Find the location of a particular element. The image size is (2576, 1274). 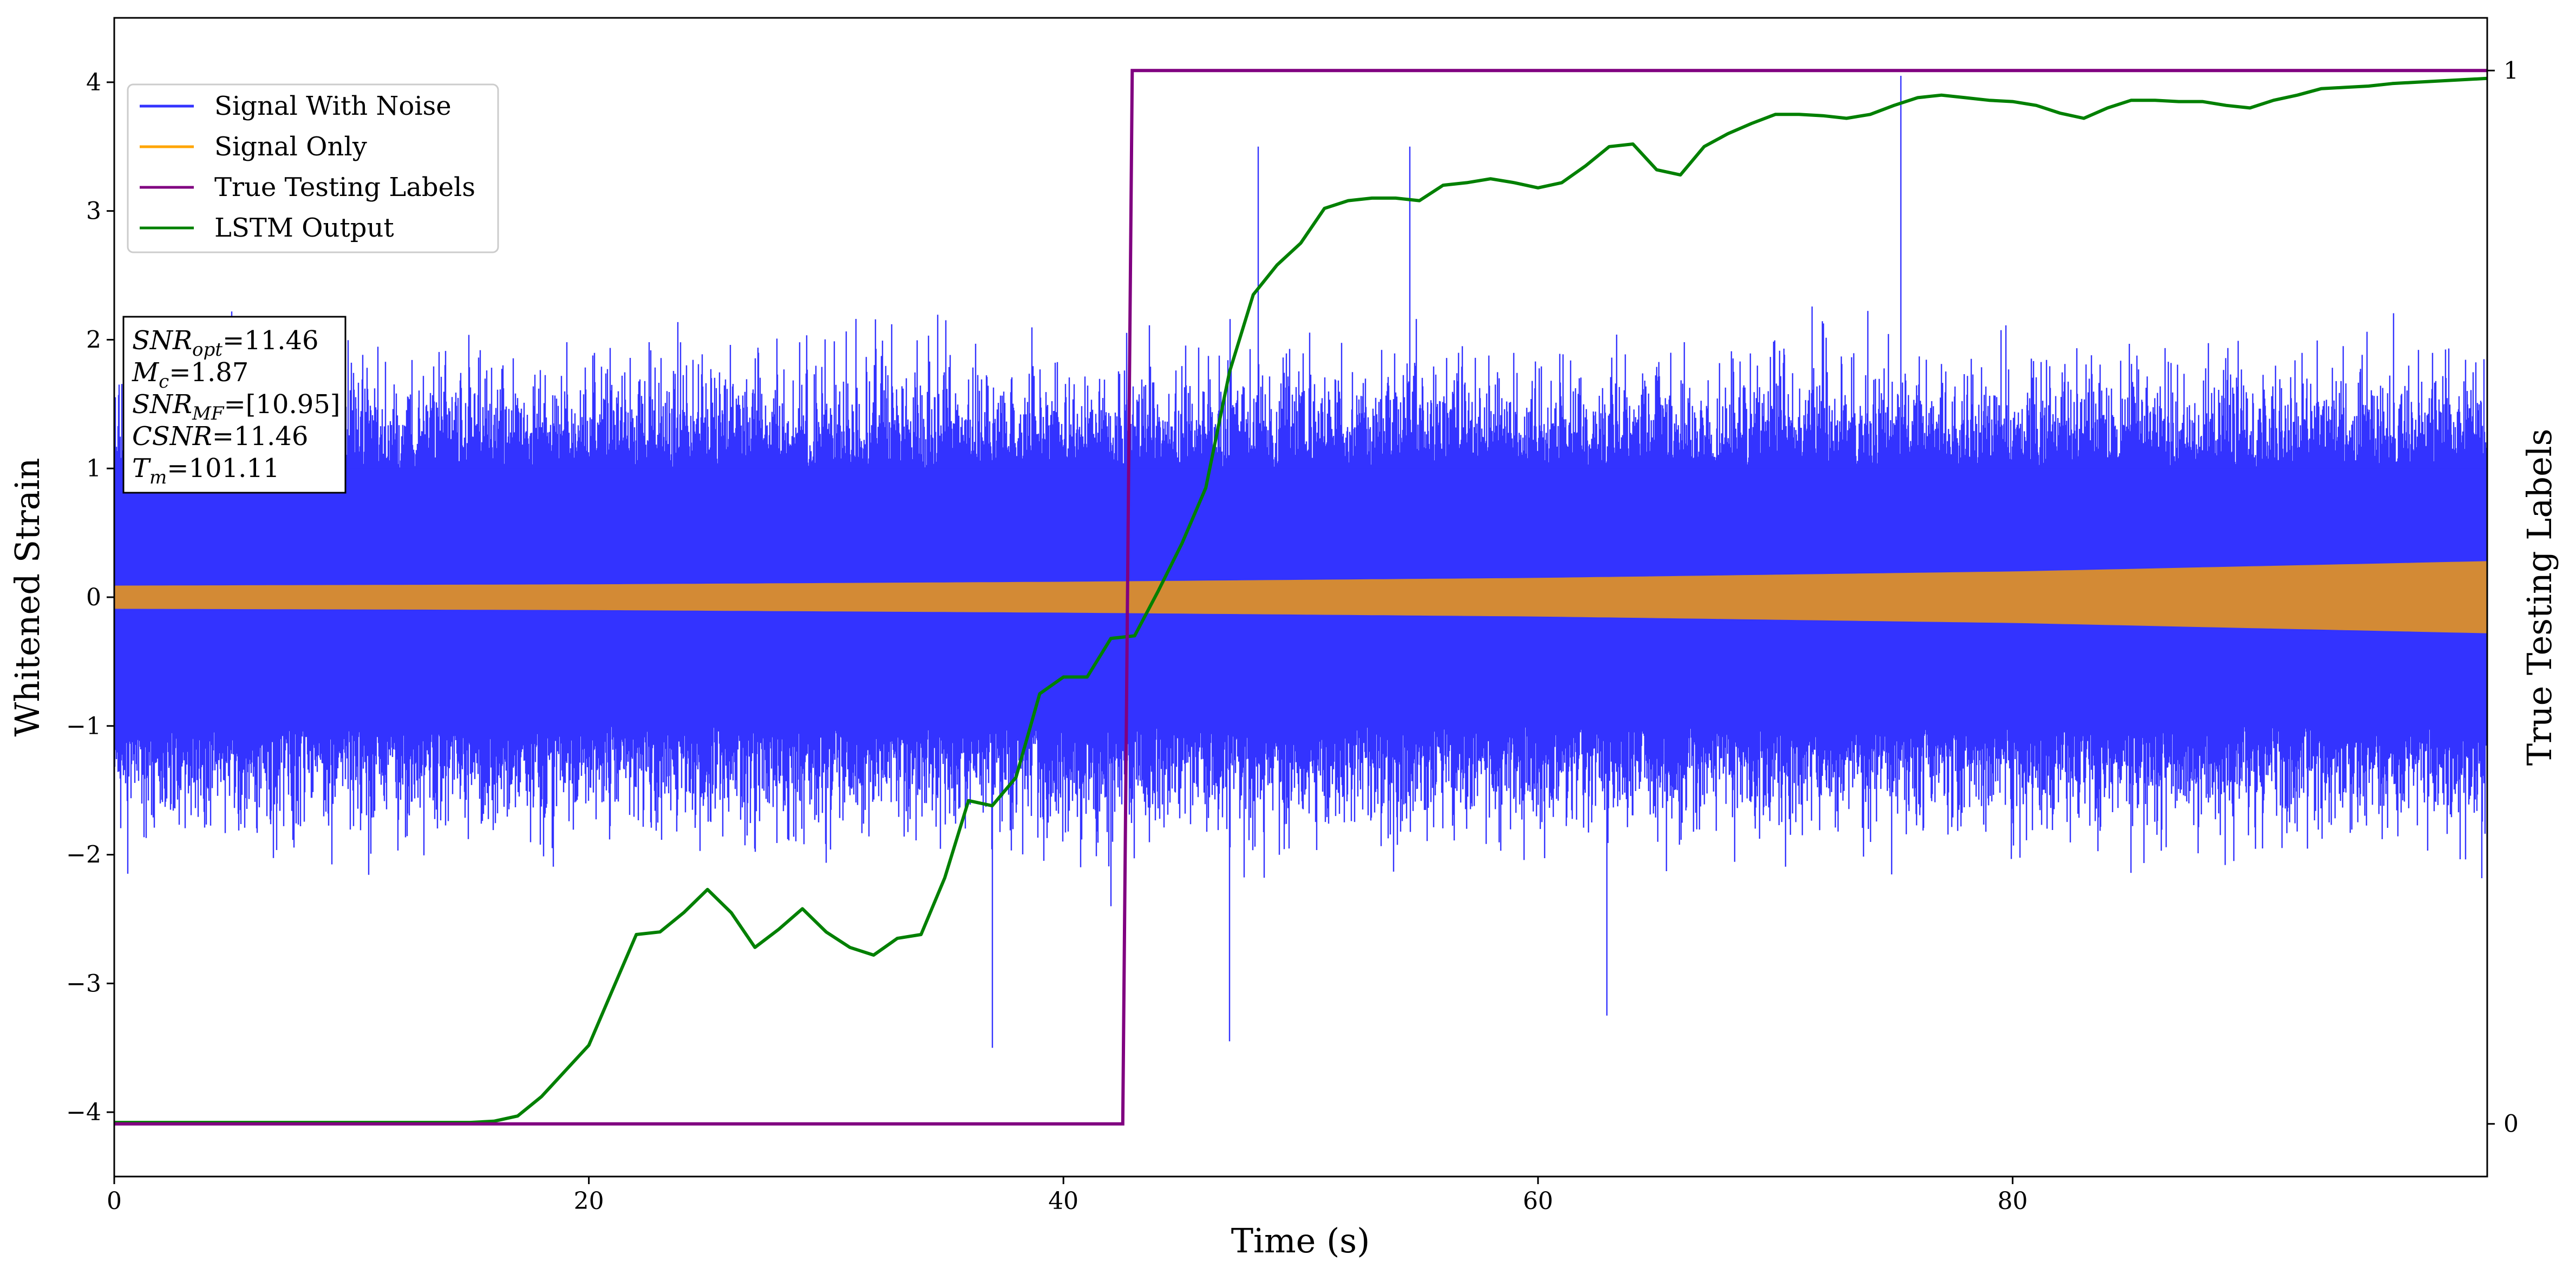

info-line-mc: Mc=1.87 is located at coordinates (190, 375).